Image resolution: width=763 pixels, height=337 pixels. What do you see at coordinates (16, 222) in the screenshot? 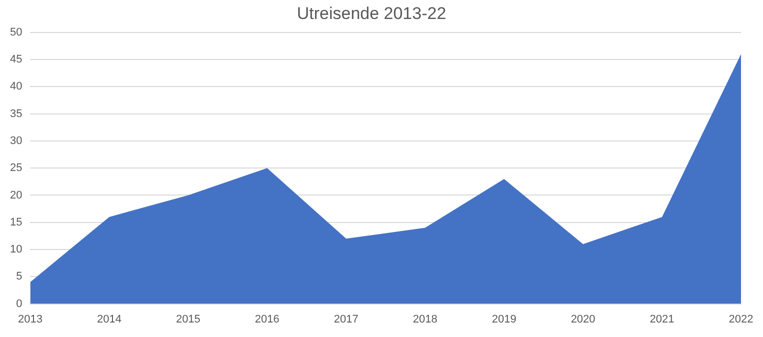
I see `y-tick-label: 15` at bounding box center [16, 222].